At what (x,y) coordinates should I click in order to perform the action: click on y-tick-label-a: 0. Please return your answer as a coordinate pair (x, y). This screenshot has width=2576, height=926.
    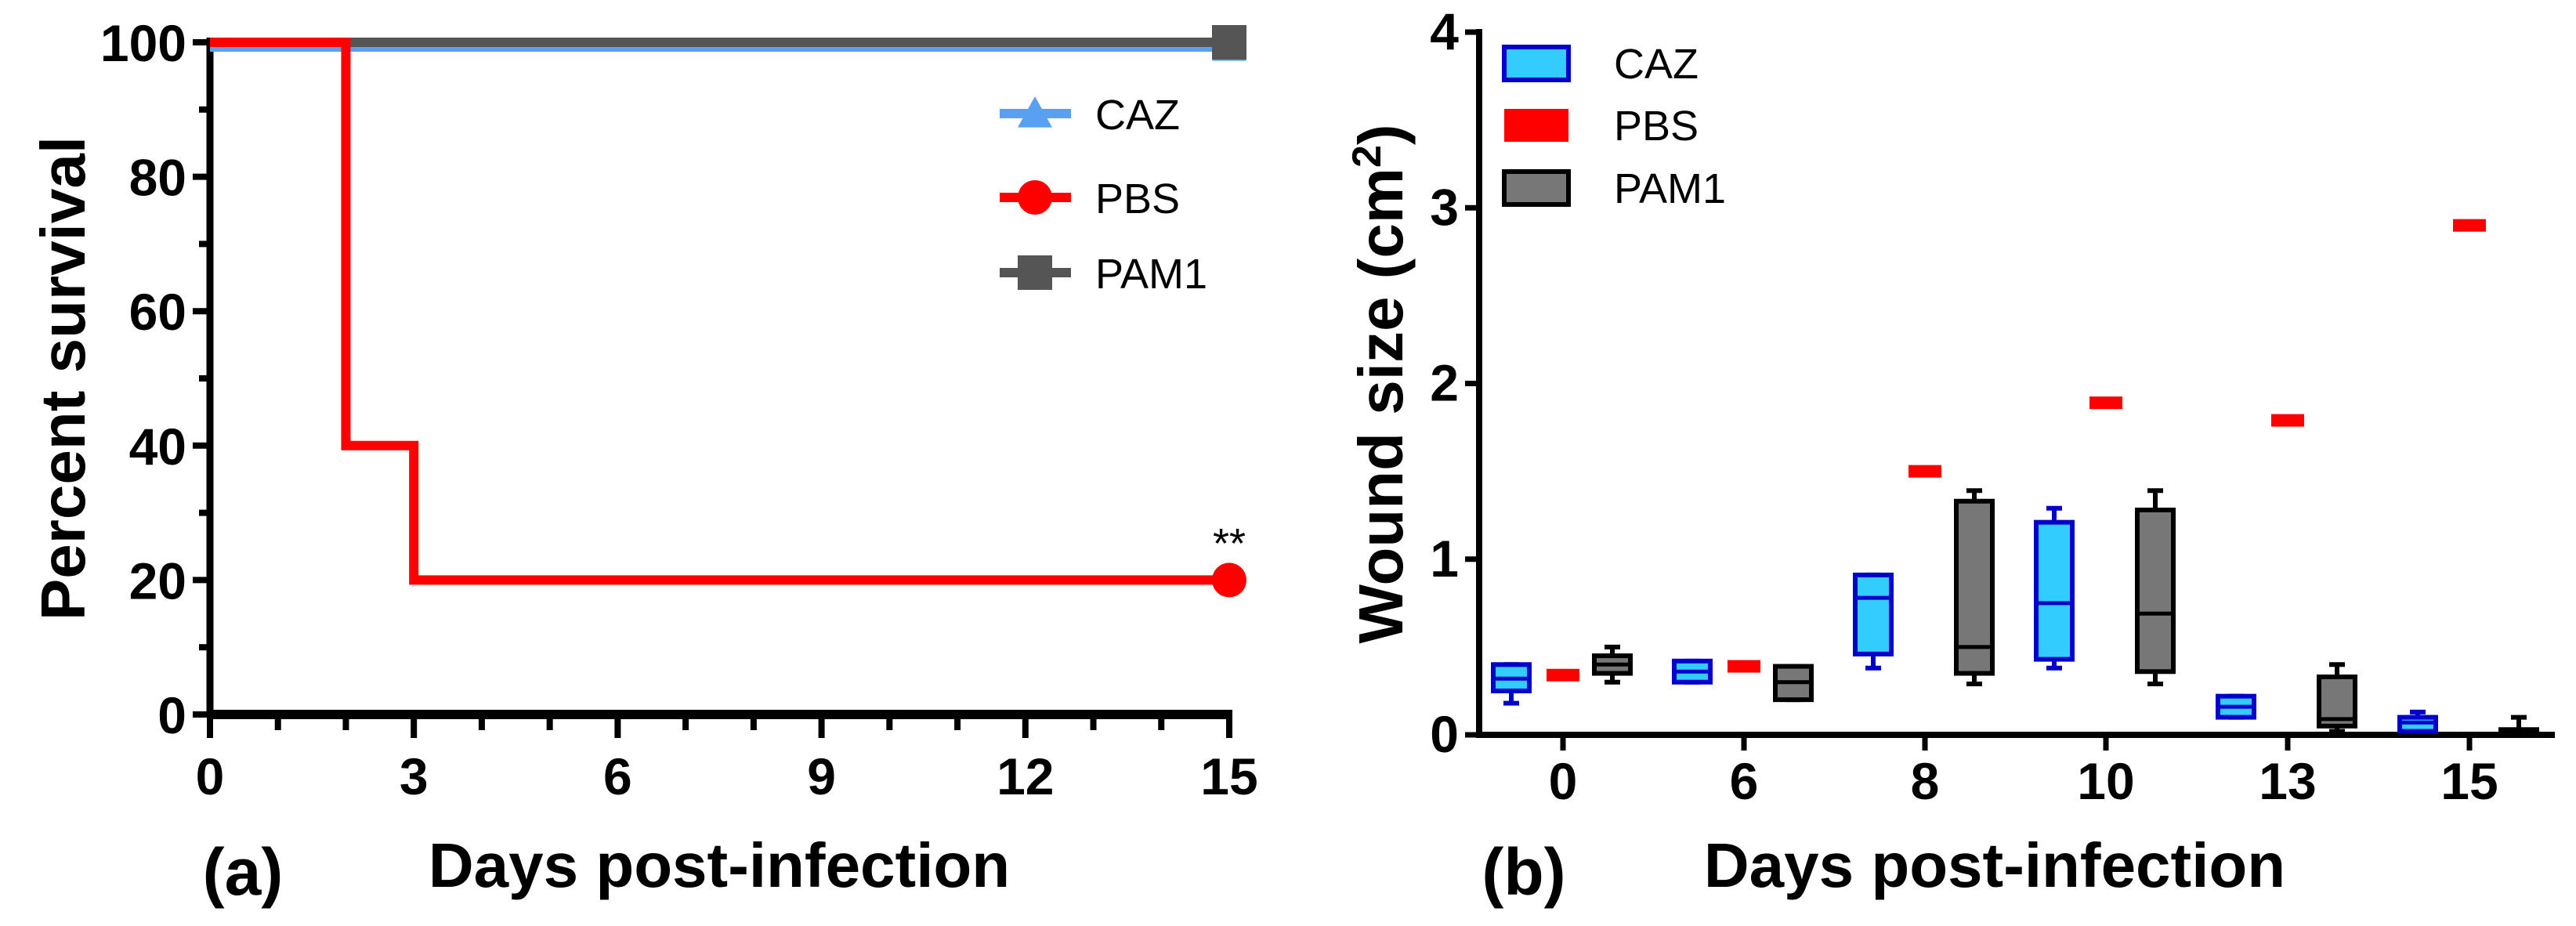
    Looking at the image, I should click on (171, 715).